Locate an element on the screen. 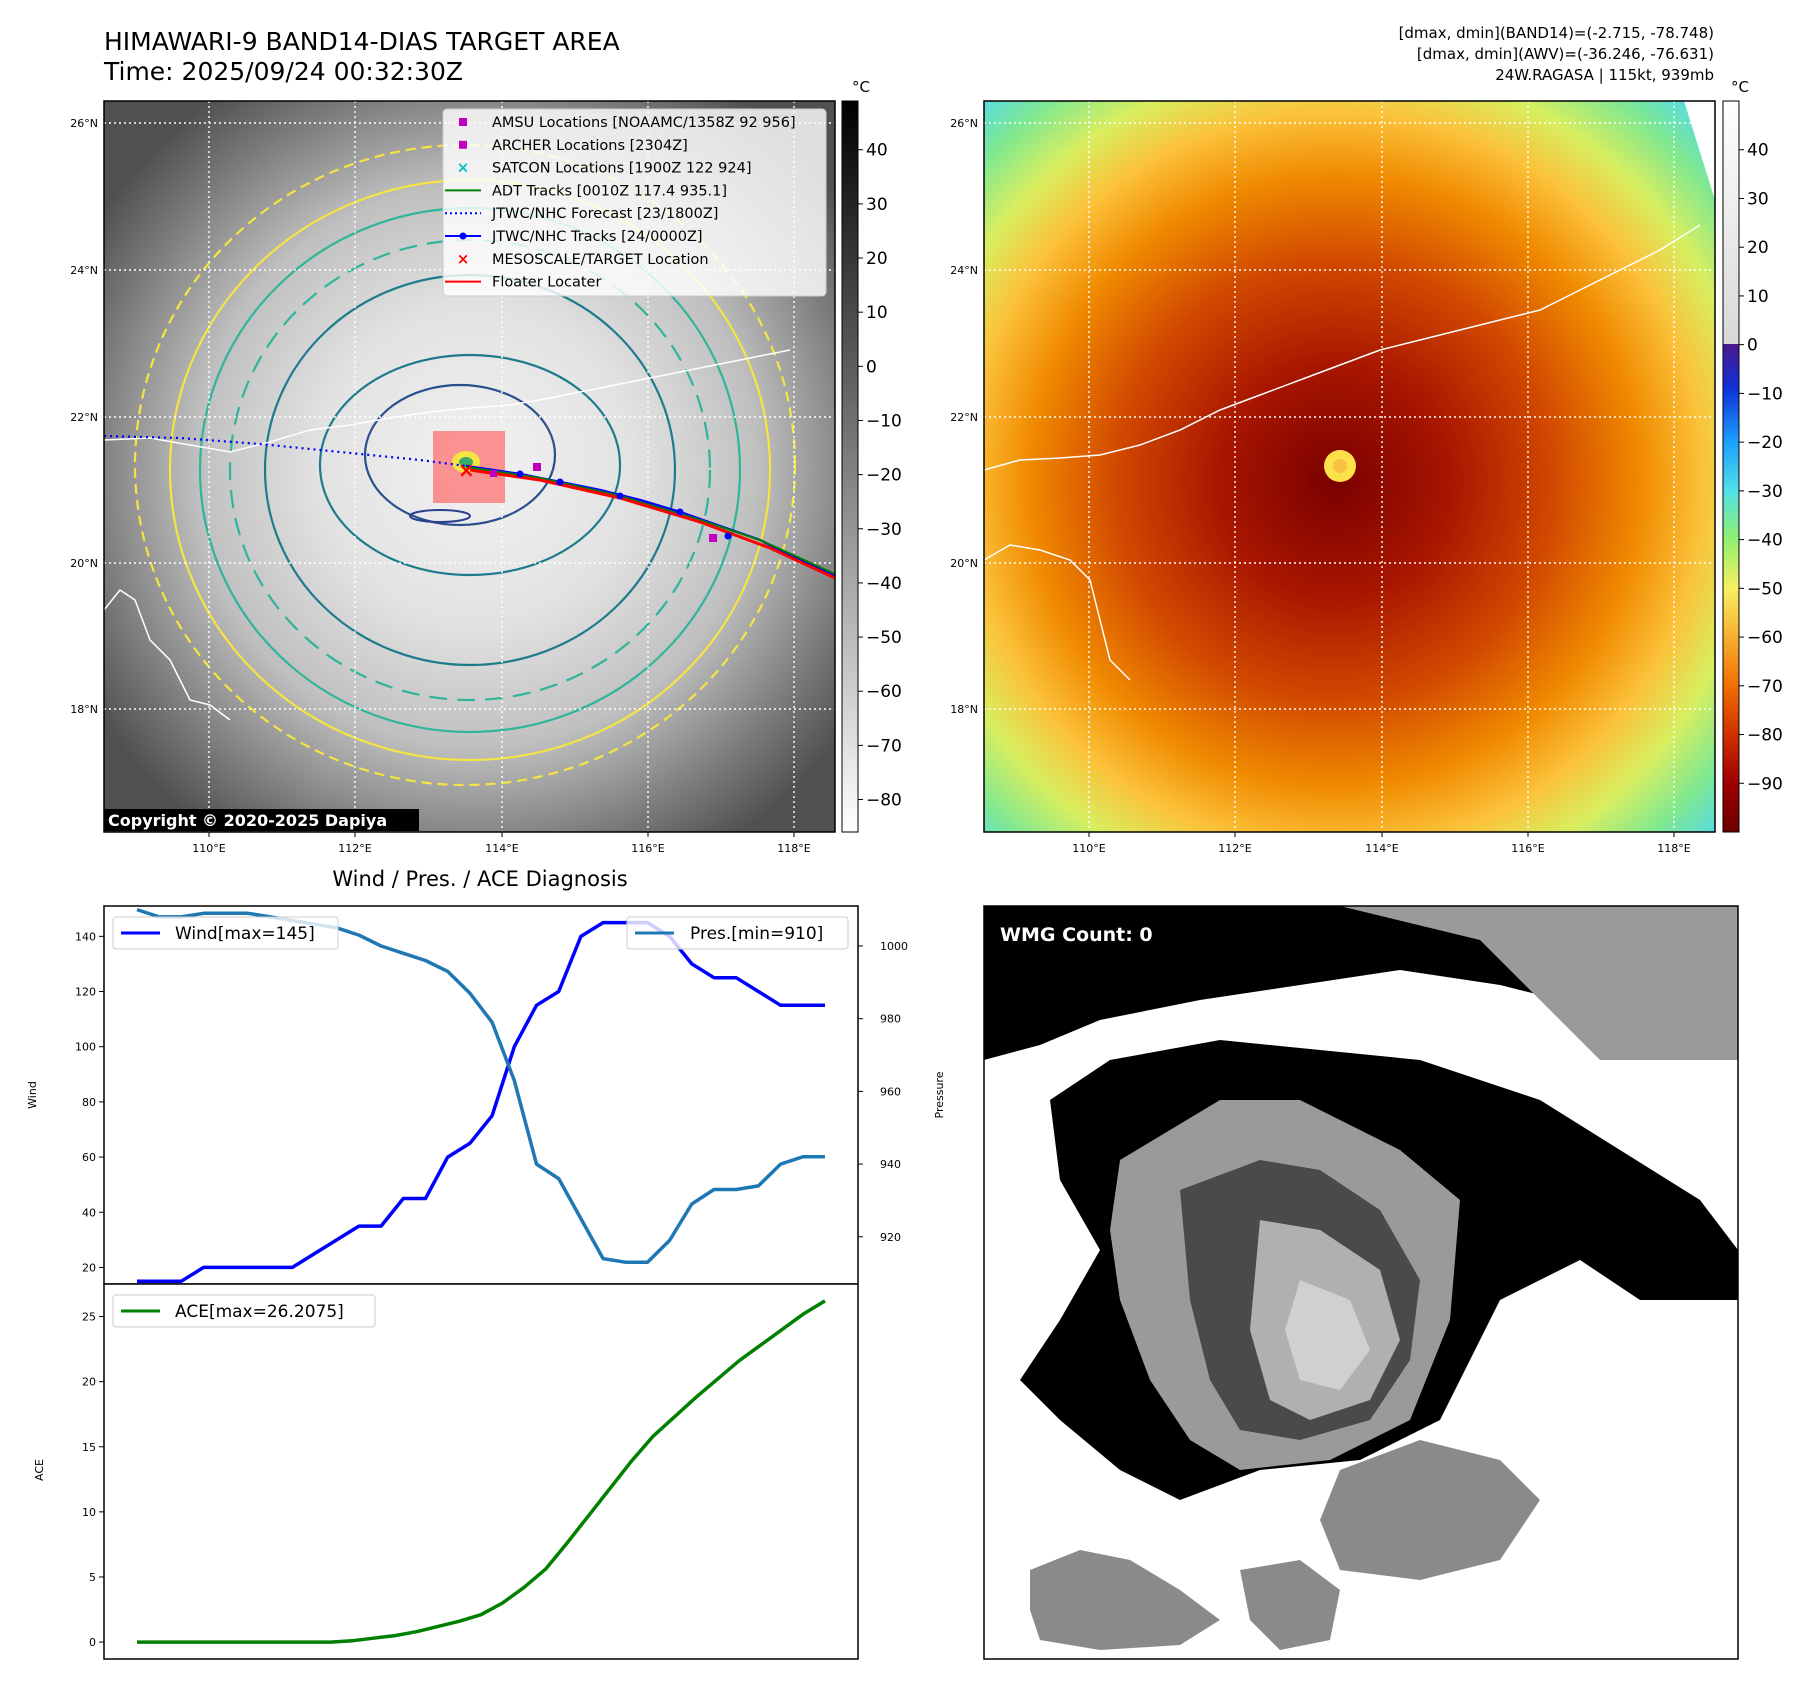 The height and width of the screenshot is (1690, 1797). wind-tick-label: 40 is located at coordinates (89, 1212).